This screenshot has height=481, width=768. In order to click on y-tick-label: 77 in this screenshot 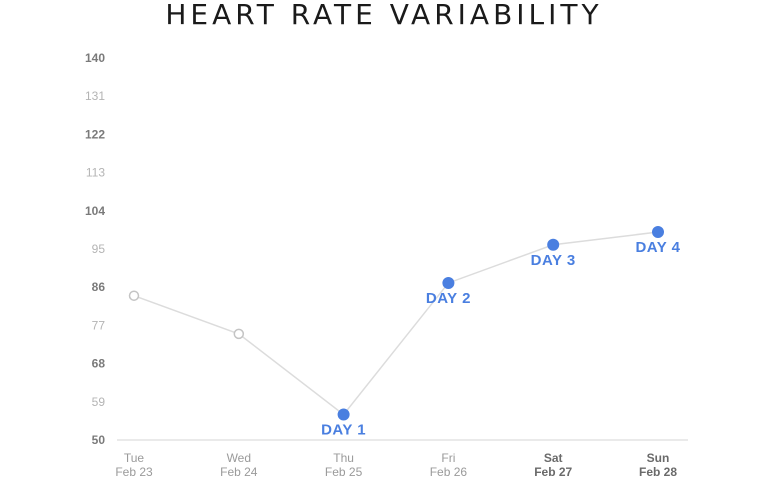, I will do `click(99, 325)`.